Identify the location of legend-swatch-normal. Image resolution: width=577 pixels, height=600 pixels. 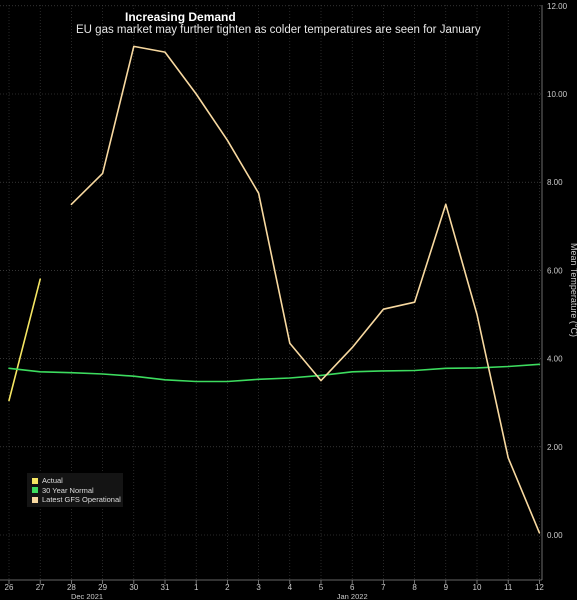
(35, 490).